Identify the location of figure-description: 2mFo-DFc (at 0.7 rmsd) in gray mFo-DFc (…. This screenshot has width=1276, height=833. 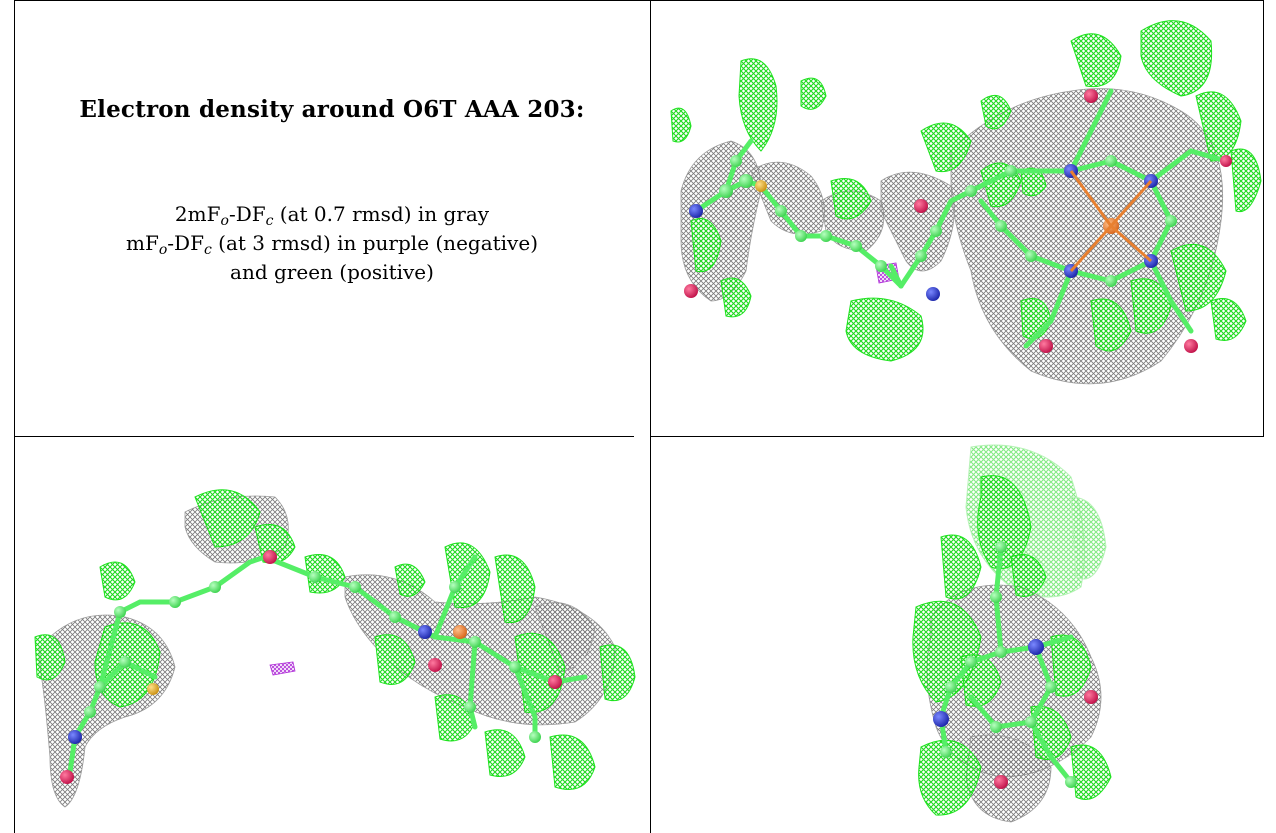
(332, 243).